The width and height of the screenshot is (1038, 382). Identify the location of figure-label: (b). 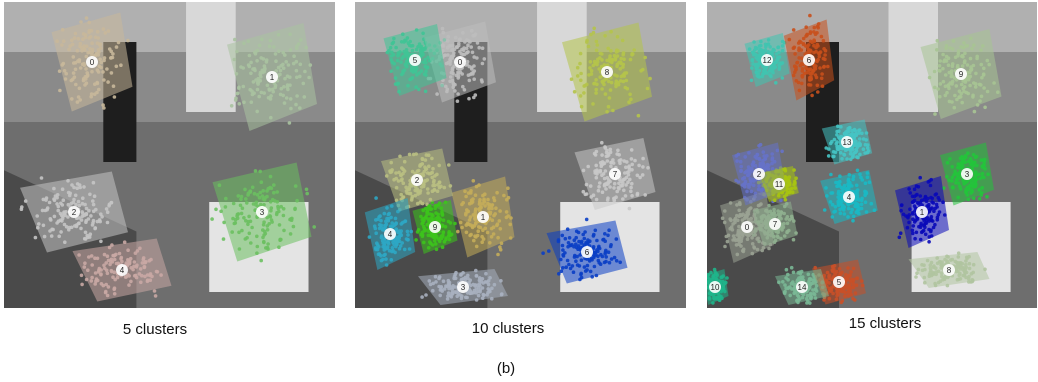
(506, 368).